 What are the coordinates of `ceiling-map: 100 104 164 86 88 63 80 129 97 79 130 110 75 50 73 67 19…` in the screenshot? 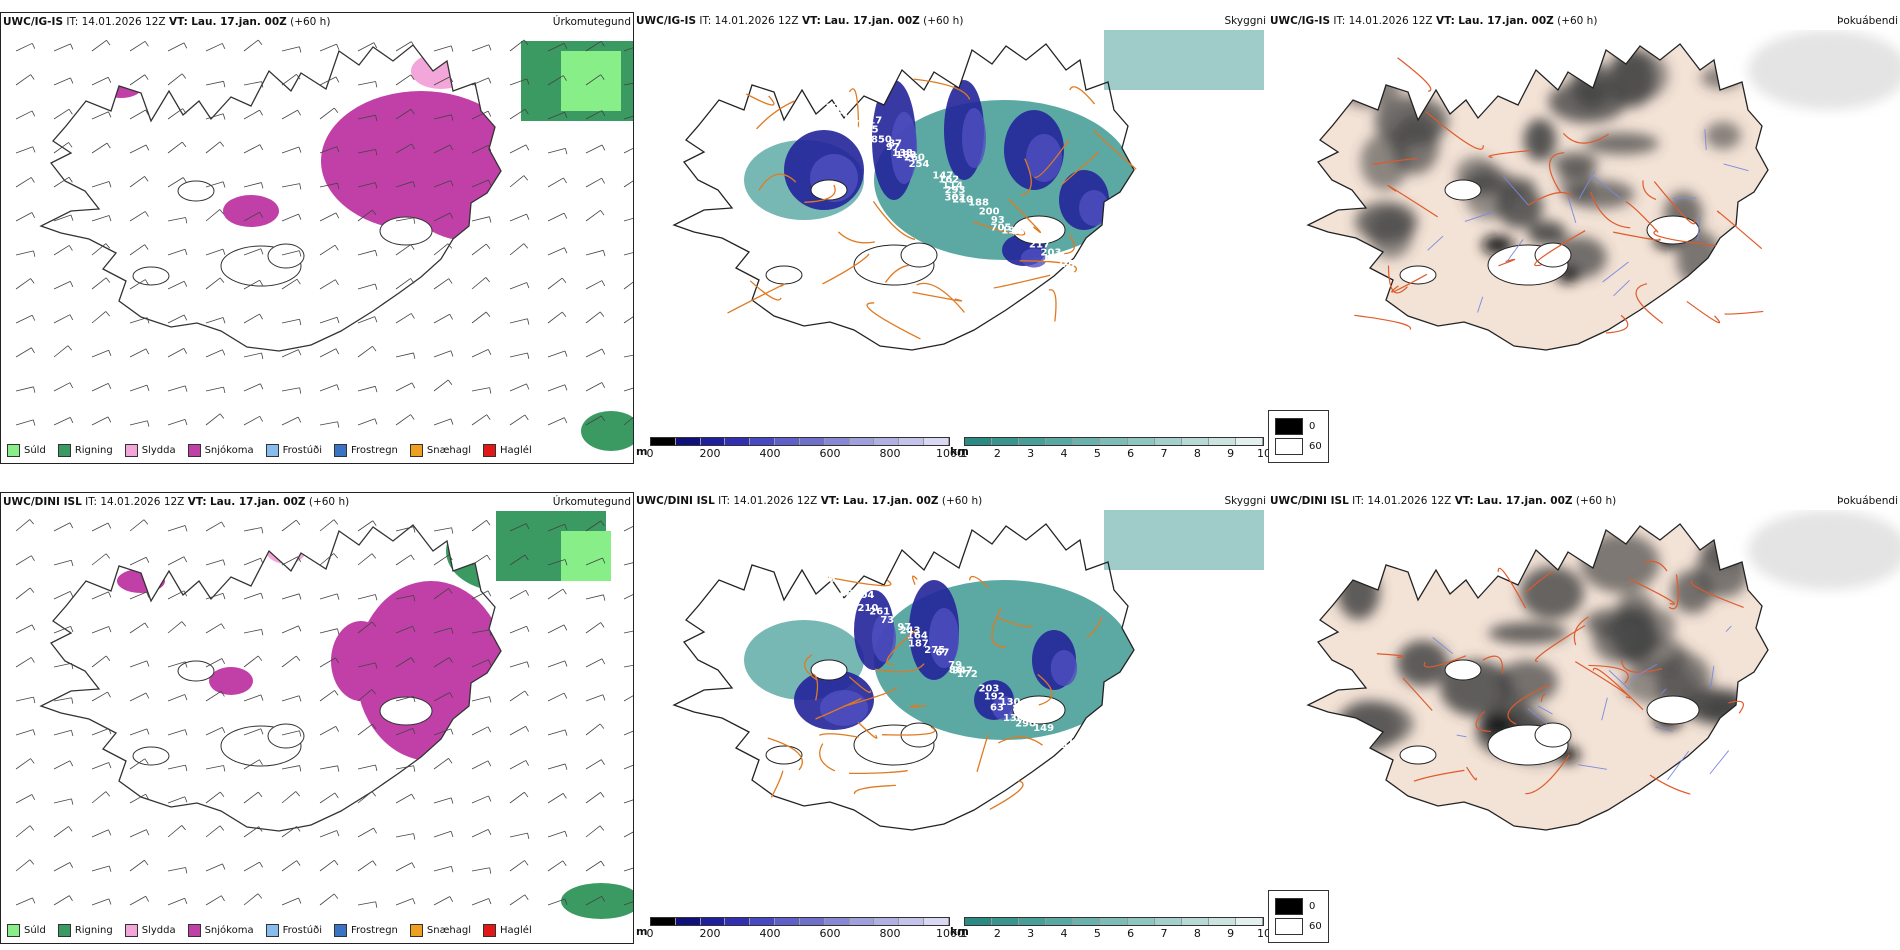 It's located at (951, 715).